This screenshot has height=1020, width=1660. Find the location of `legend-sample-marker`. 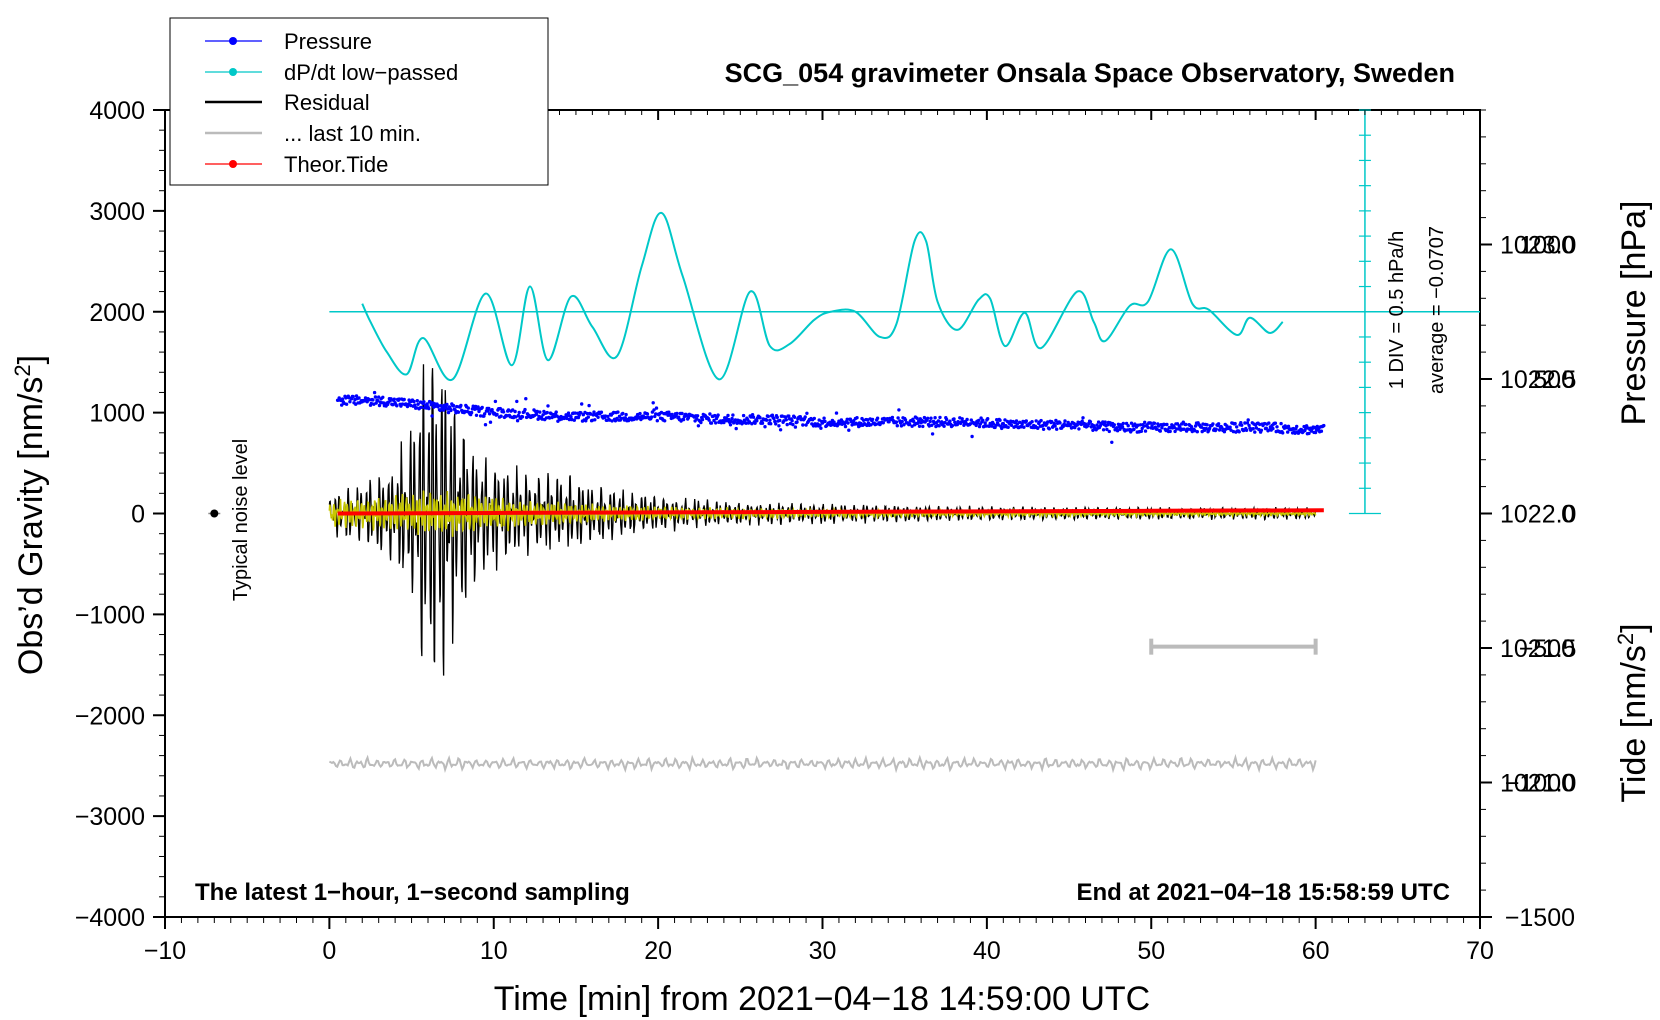

legend-sample-marker is located at coordinates (233, 72).